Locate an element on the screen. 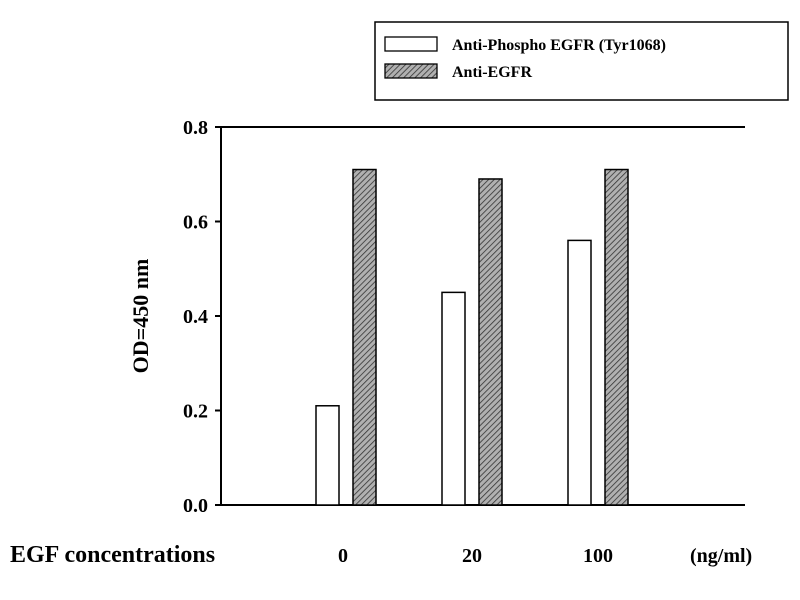  legend-label-phospho: Anti-Phospho EGFR (Tyr1068) is located at coordinates (559, 45).